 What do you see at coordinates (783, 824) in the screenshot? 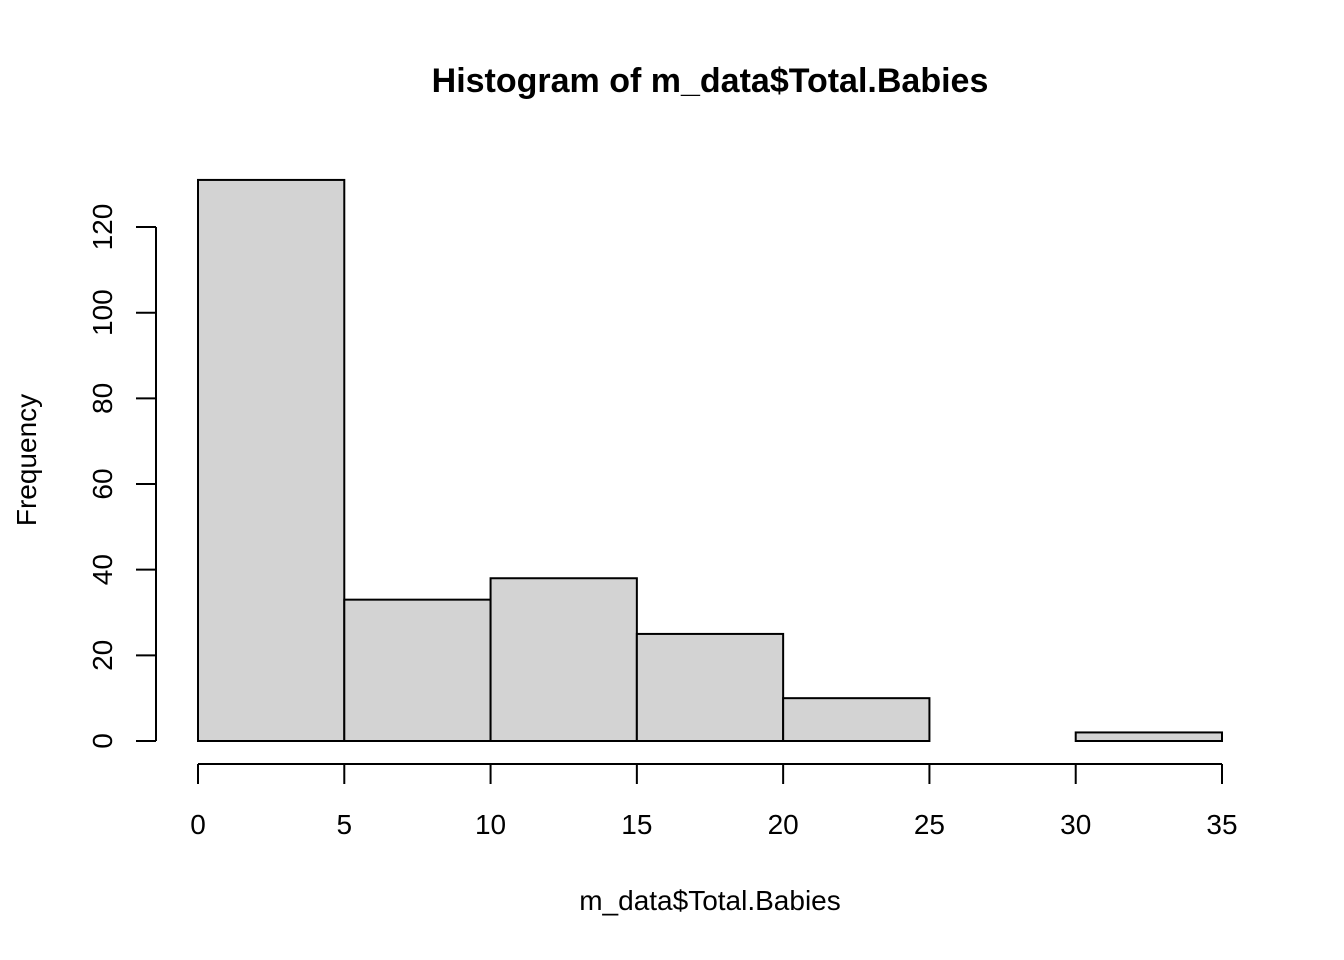
I see `x-tick-label-20: 20` at bounding box center [783, 824].